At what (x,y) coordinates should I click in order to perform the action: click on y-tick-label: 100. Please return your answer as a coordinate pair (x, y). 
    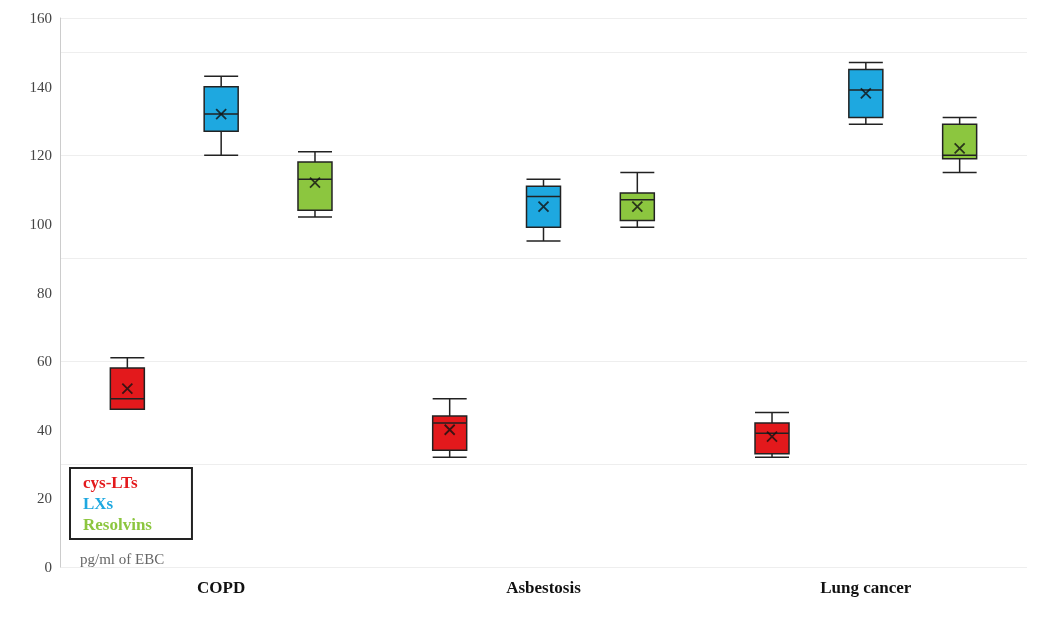
    Looking at the image, I should click on (40, 223).